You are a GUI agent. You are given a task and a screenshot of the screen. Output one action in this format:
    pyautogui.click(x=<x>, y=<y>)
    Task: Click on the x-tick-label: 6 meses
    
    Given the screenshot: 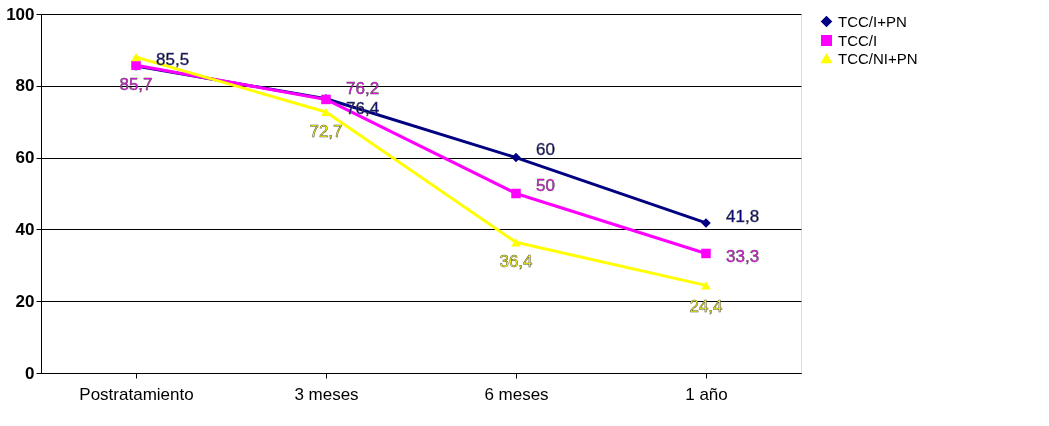 What is the action you would take?
    pyautogui.click(x=516, y=394)
    